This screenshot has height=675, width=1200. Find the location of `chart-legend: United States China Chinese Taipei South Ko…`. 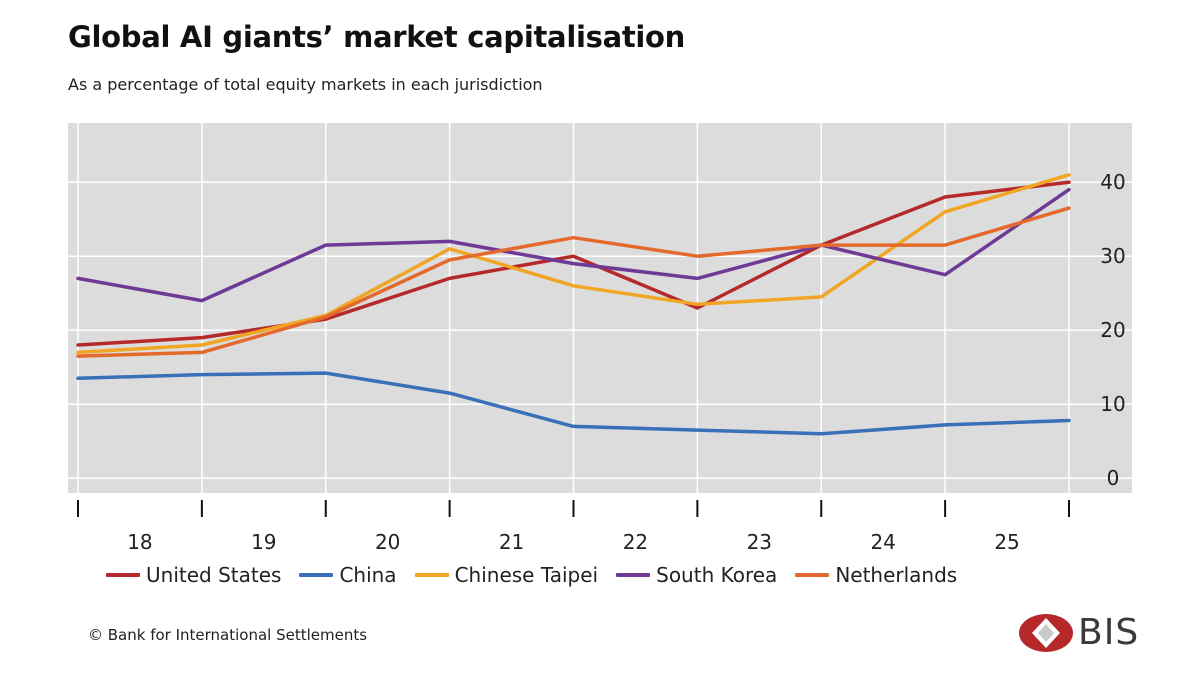

chart-legend: United States China Chinese Taipei South Ko… is located at coordinates (540, 575).